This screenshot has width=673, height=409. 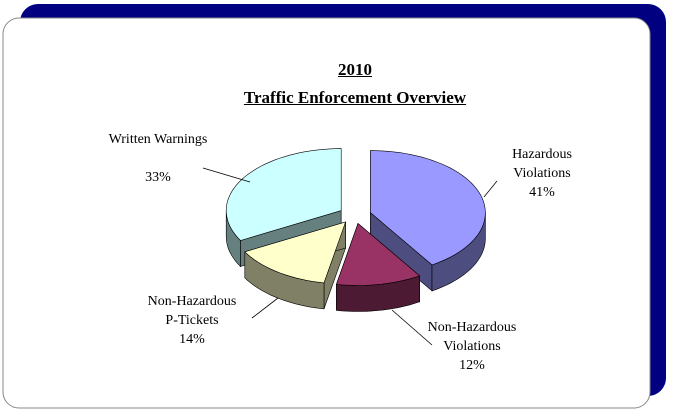 I want to click on category-label: Non-Hazardous Violations, so click(x=472, y=337).